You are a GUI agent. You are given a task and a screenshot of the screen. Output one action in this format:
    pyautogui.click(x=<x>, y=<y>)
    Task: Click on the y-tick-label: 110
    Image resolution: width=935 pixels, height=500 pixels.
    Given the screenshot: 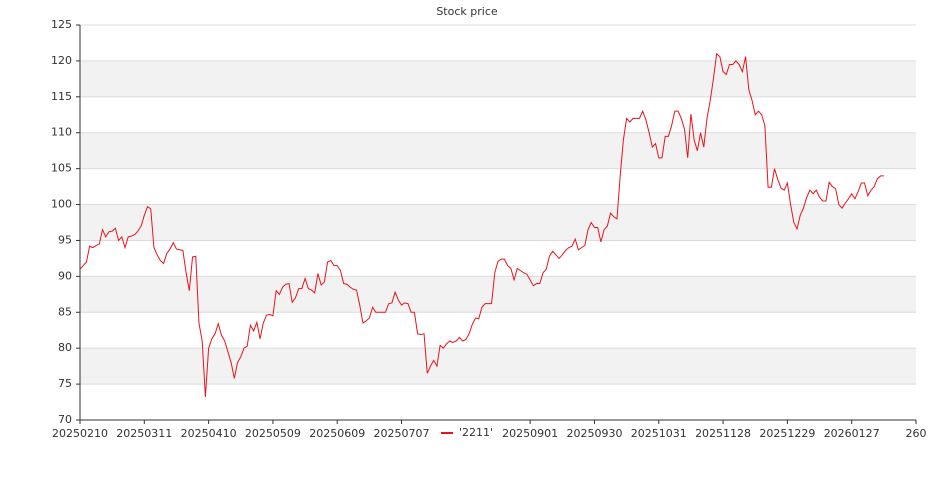 What is the action you would take?
    pyautogui.click(x=61, y=132)
    